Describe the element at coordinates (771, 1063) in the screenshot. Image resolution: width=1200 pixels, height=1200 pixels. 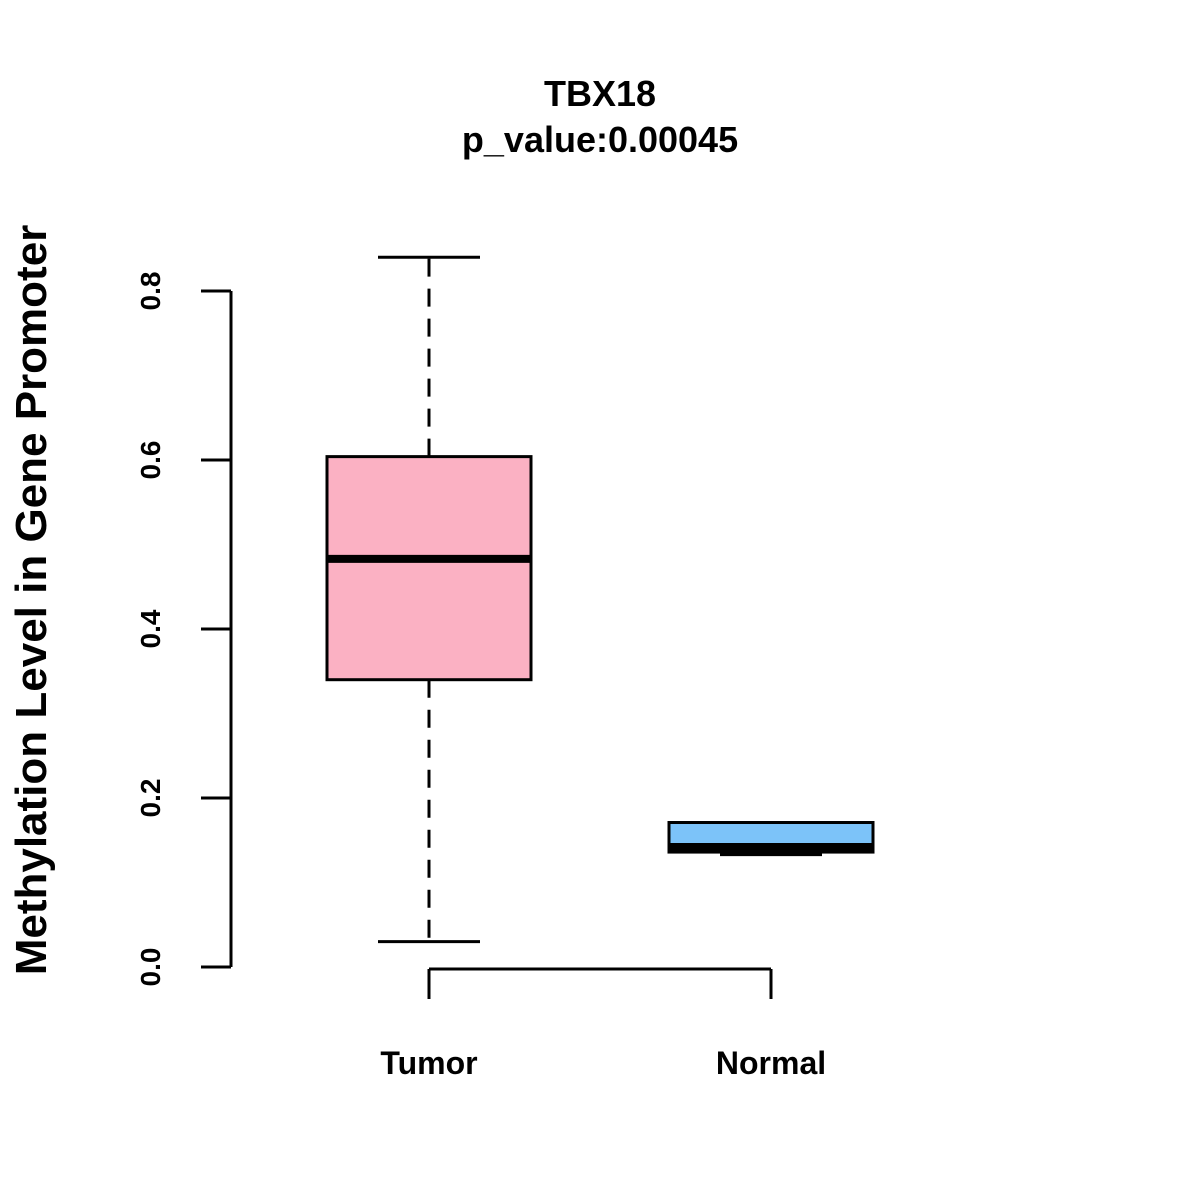
I see `x-tick-label-normal: Normal` at that location.